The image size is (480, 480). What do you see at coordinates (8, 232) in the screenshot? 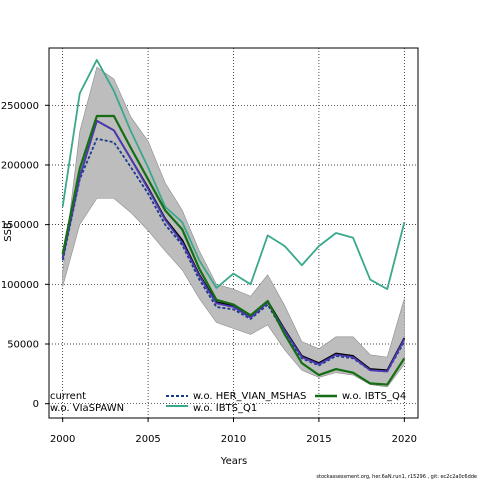
I see `y-axis-label: SSB` at bounding box center [8, 232].